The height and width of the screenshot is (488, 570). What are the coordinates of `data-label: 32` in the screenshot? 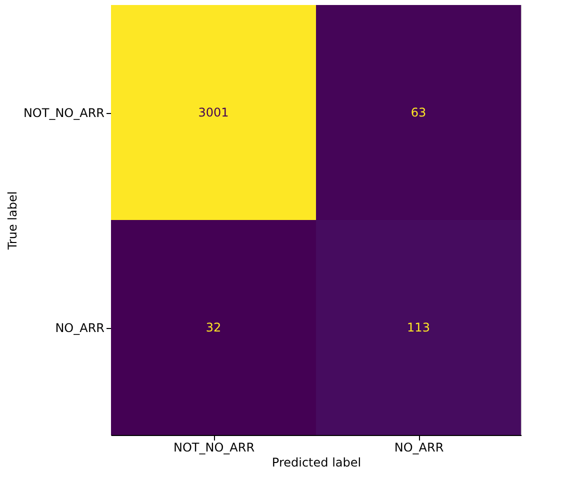 It's located at (214, 327).